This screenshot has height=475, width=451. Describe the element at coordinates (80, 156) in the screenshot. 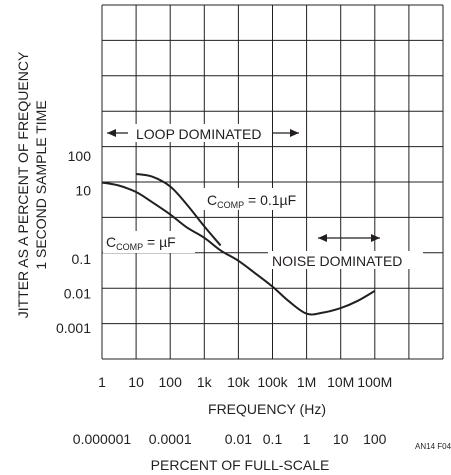

I see `y-tick-label: 100` at that location.